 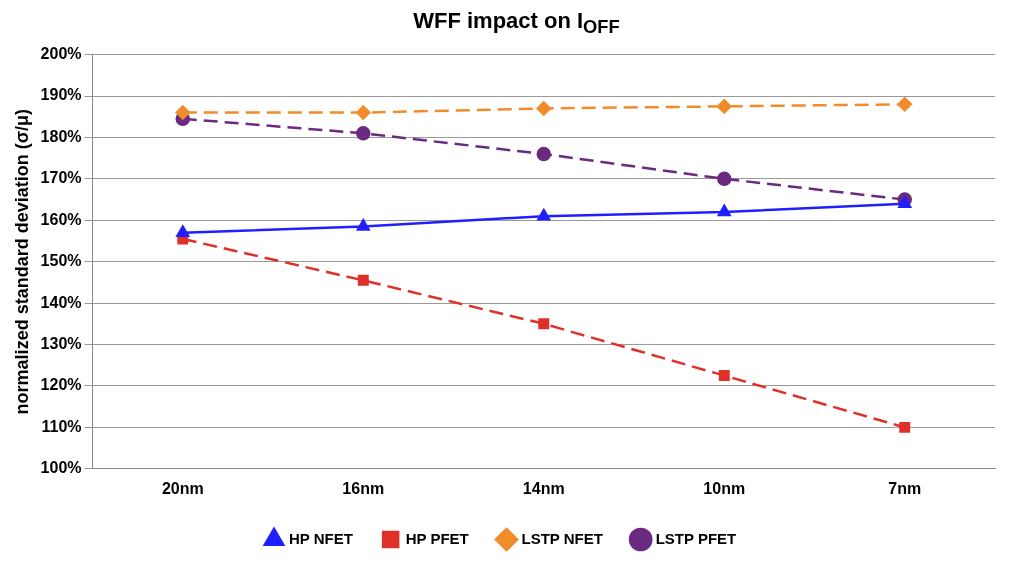 I want to click on x-tick-label: 16nm, so click(x=363, y=488).